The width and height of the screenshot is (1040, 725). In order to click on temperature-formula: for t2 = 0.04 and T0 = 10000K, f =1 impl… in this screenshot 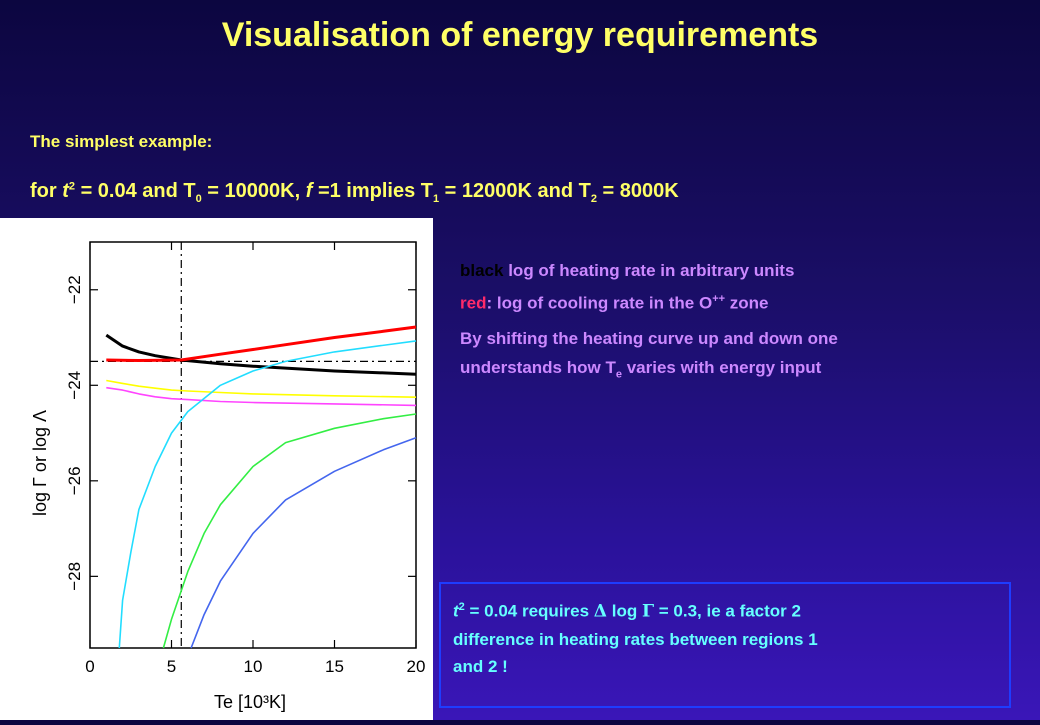, I will do `click(354, 192)`.